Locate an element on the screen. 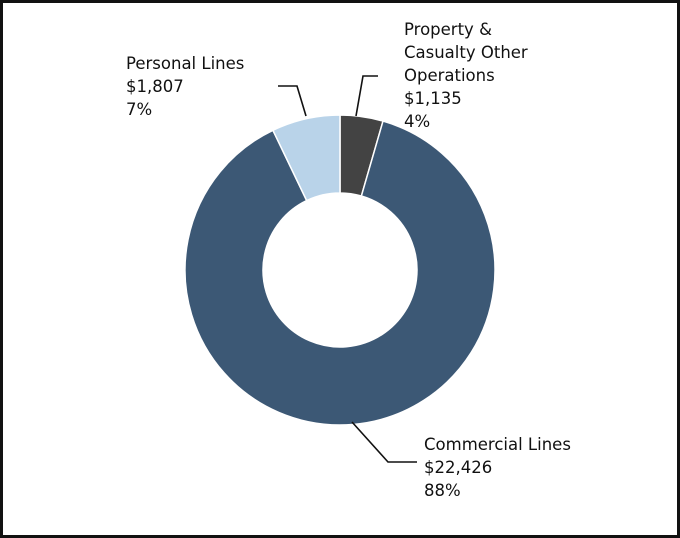 Image resolution: width=680 pixels, height=538 pixels. leader-line-pc-other is located at coordinates (366, 96).